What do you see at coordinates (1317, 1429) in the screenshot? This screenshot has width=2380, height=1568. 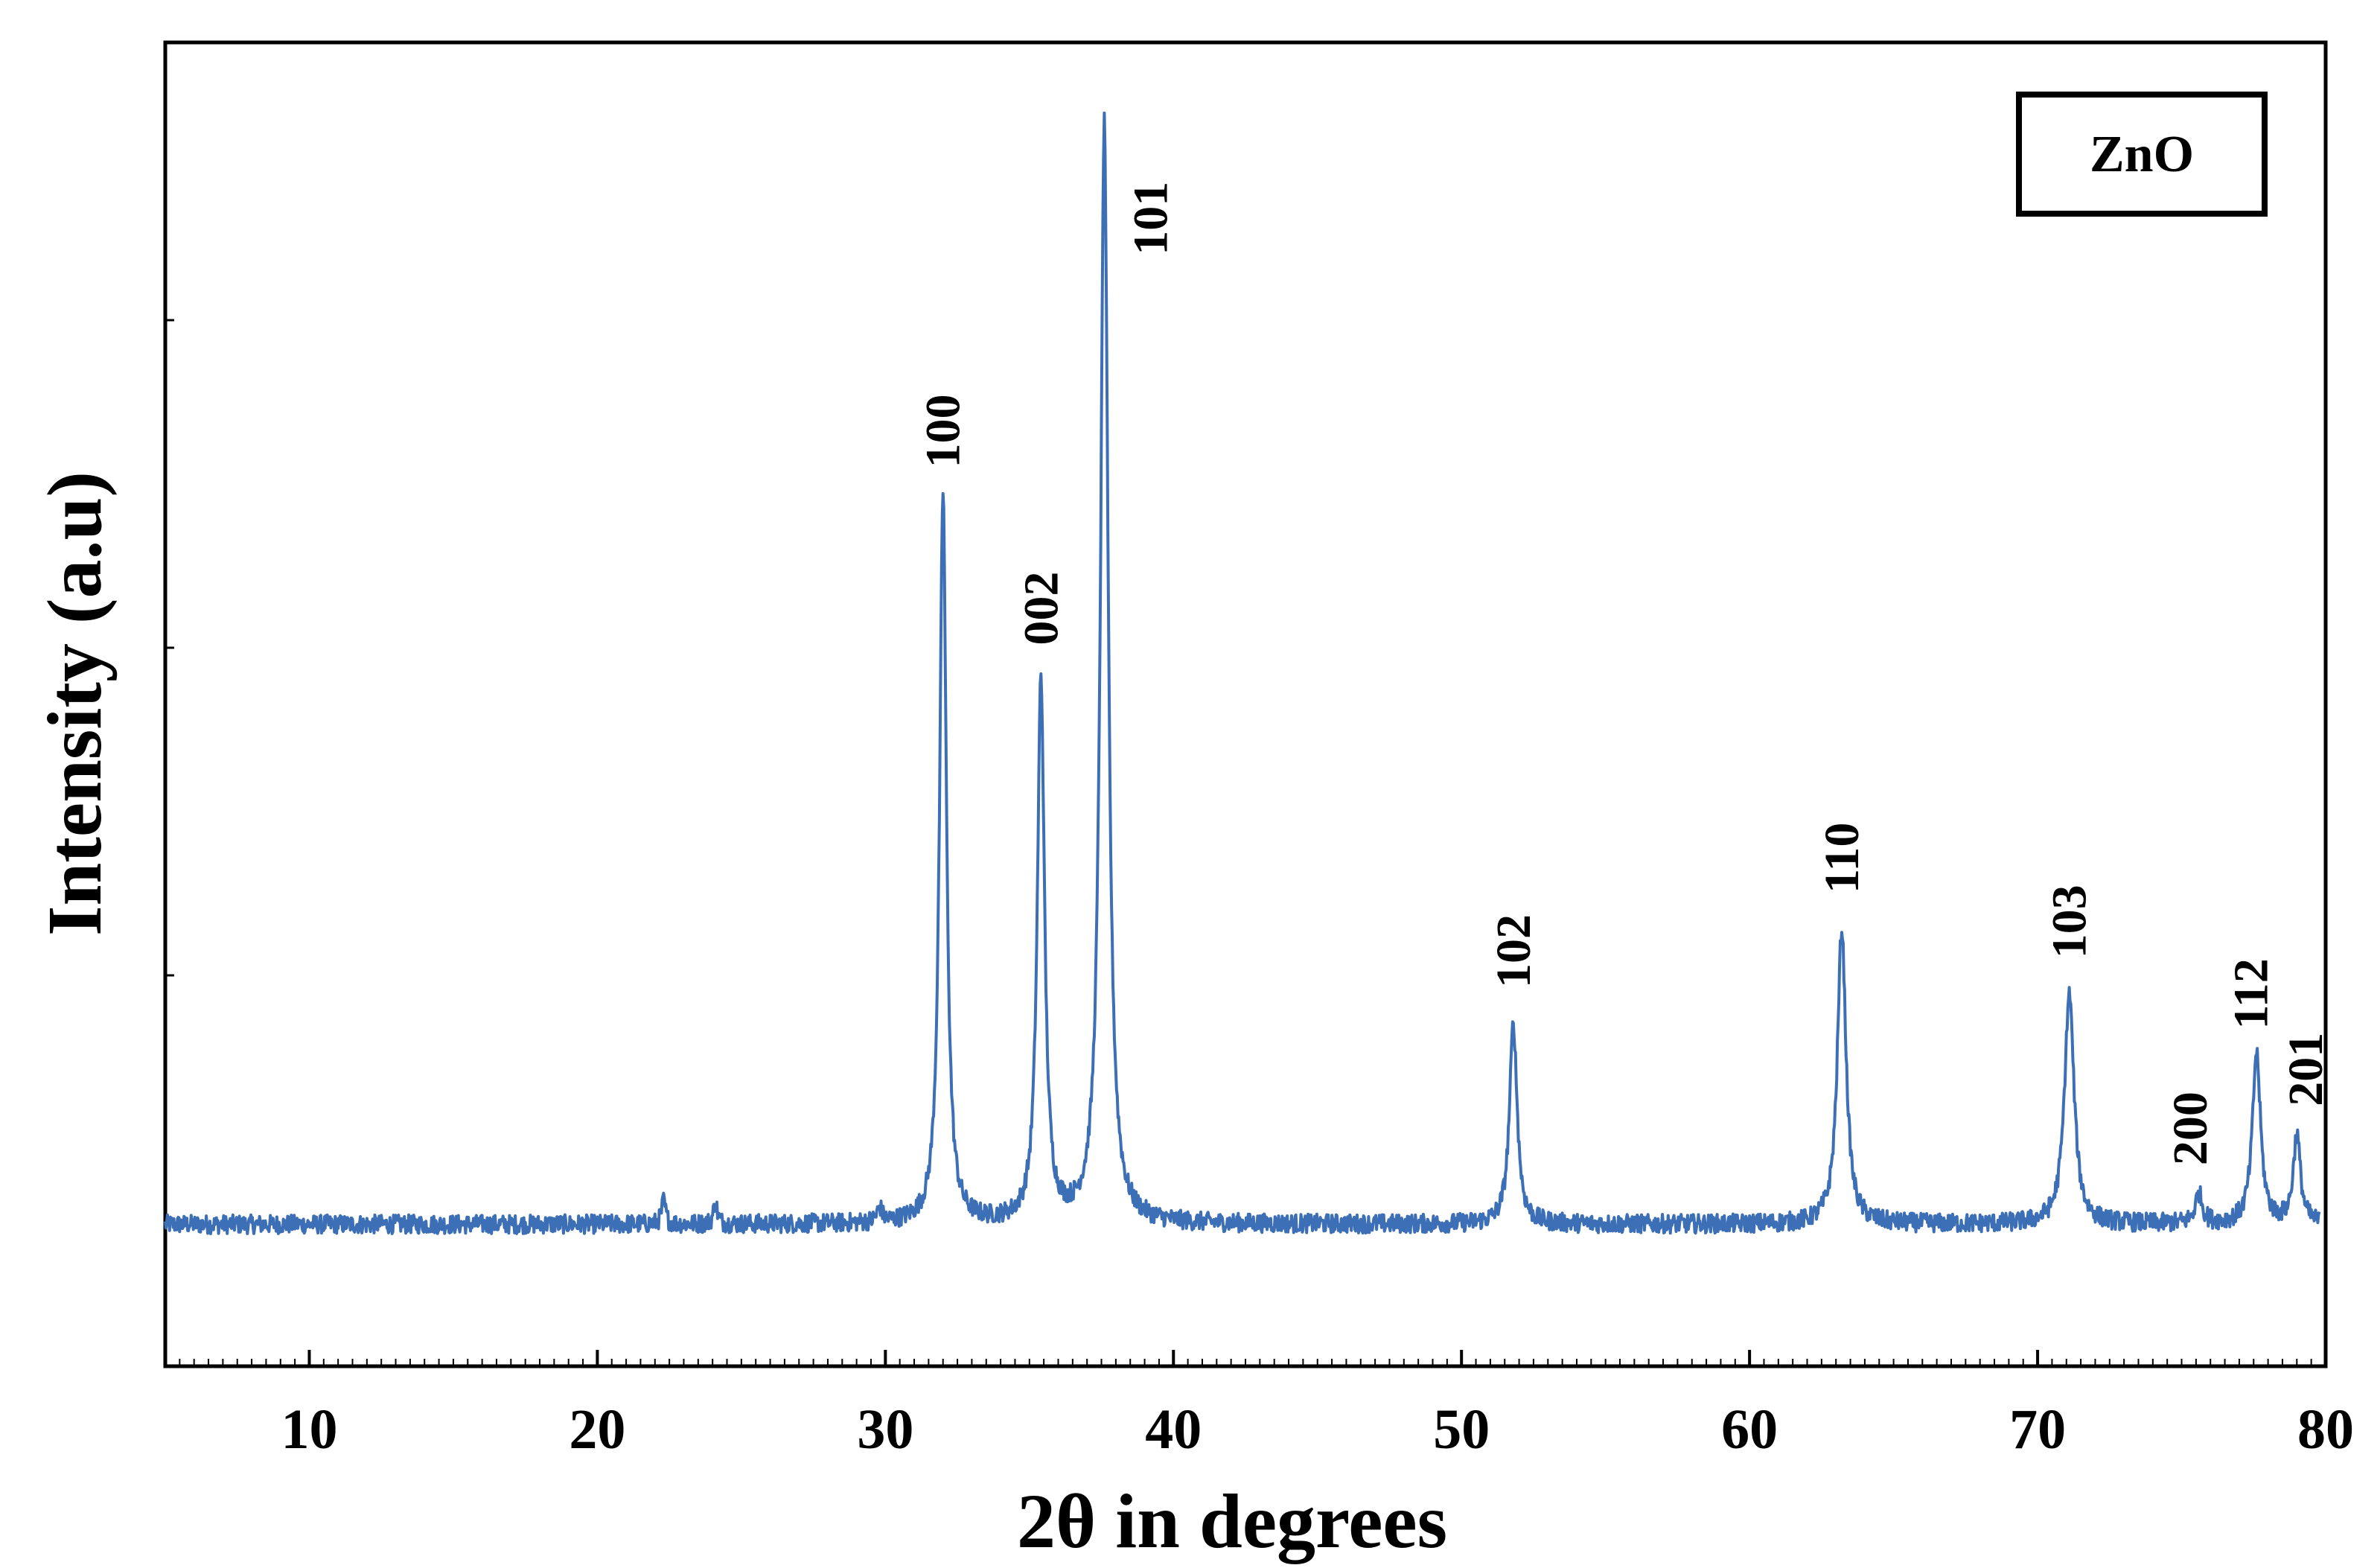 I see `x-tick-labels: 10 20 30 40 50 60 70 80` at bounding box center [1317, 1429].